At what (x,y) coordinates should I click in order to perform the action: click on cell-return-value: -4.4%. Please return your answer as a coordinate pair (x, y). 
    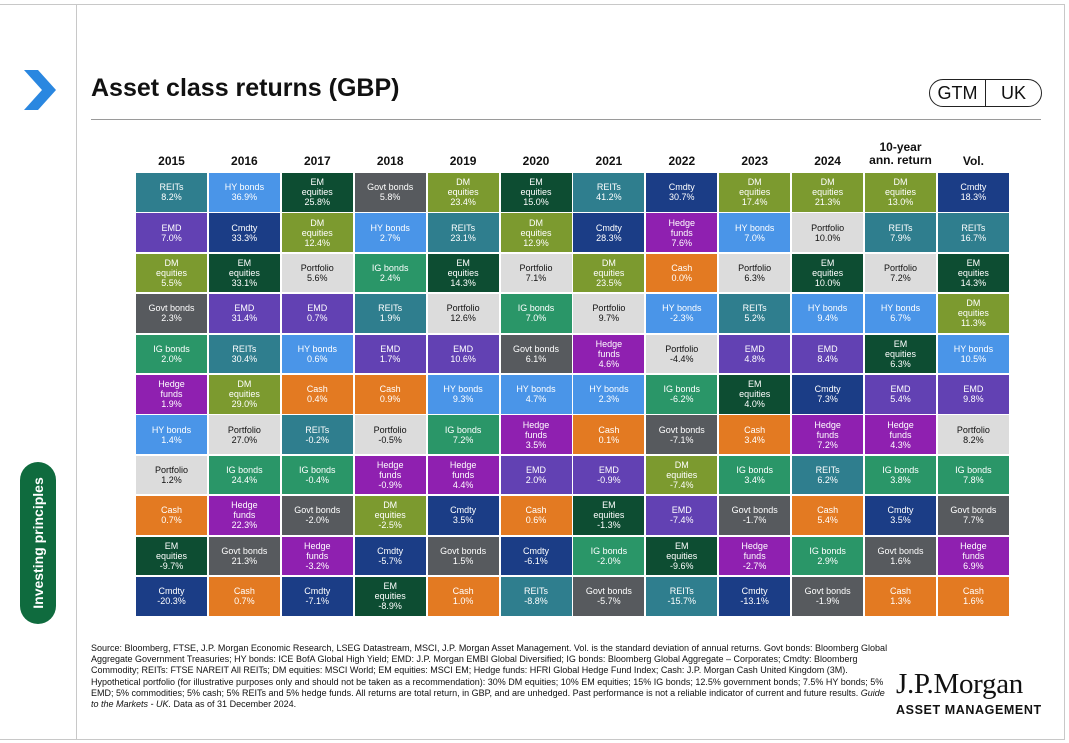
    Looking at the image, I should click on (682, 358).